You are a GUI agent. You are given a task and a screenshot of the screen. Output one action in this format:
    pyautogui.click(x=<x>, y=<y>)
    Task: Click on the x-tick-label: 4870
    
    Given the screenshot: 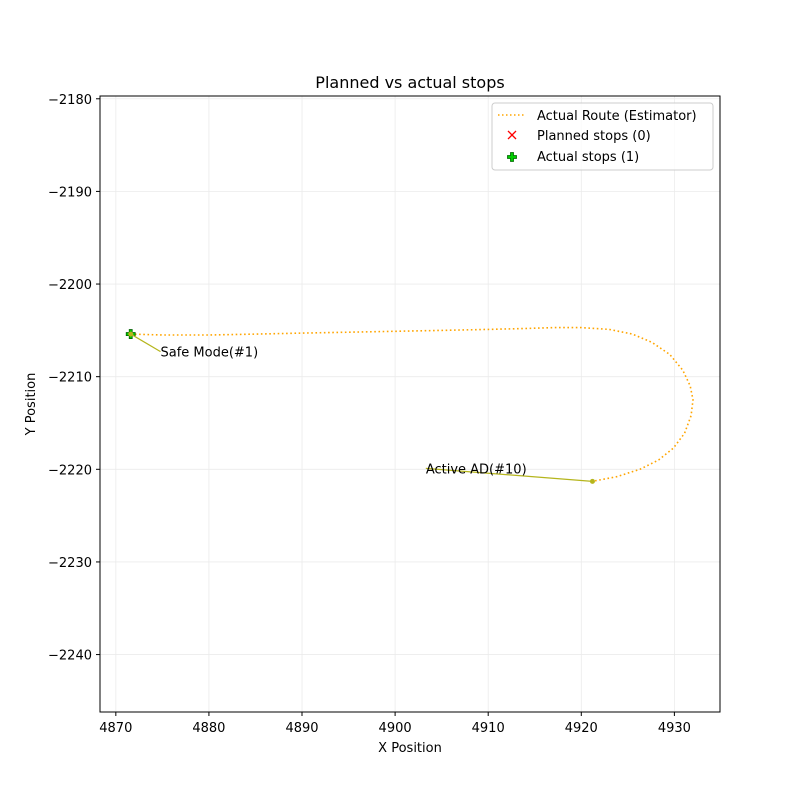 What is the action you would take?
    pyautogui.click(x=115, y=728)
    